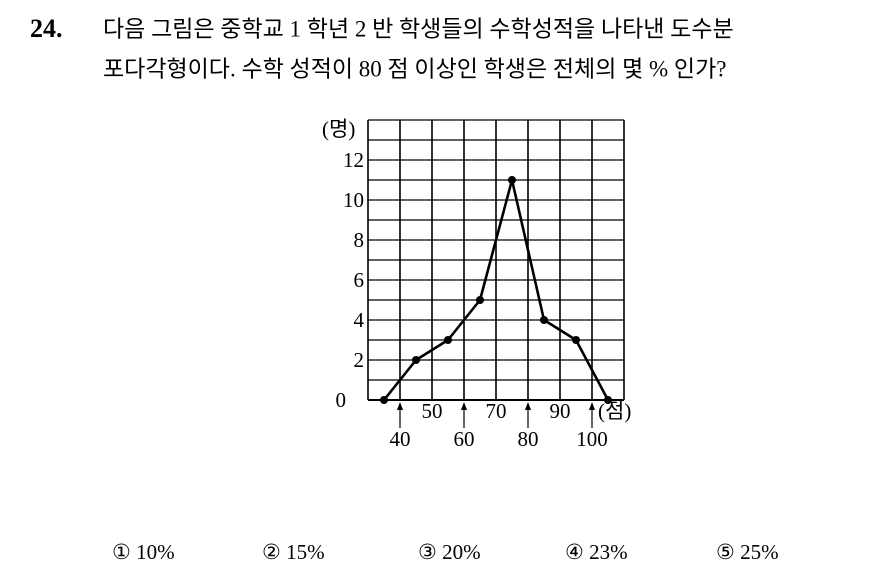  I want to click on y-tick-label: 2, so click(359, 360).